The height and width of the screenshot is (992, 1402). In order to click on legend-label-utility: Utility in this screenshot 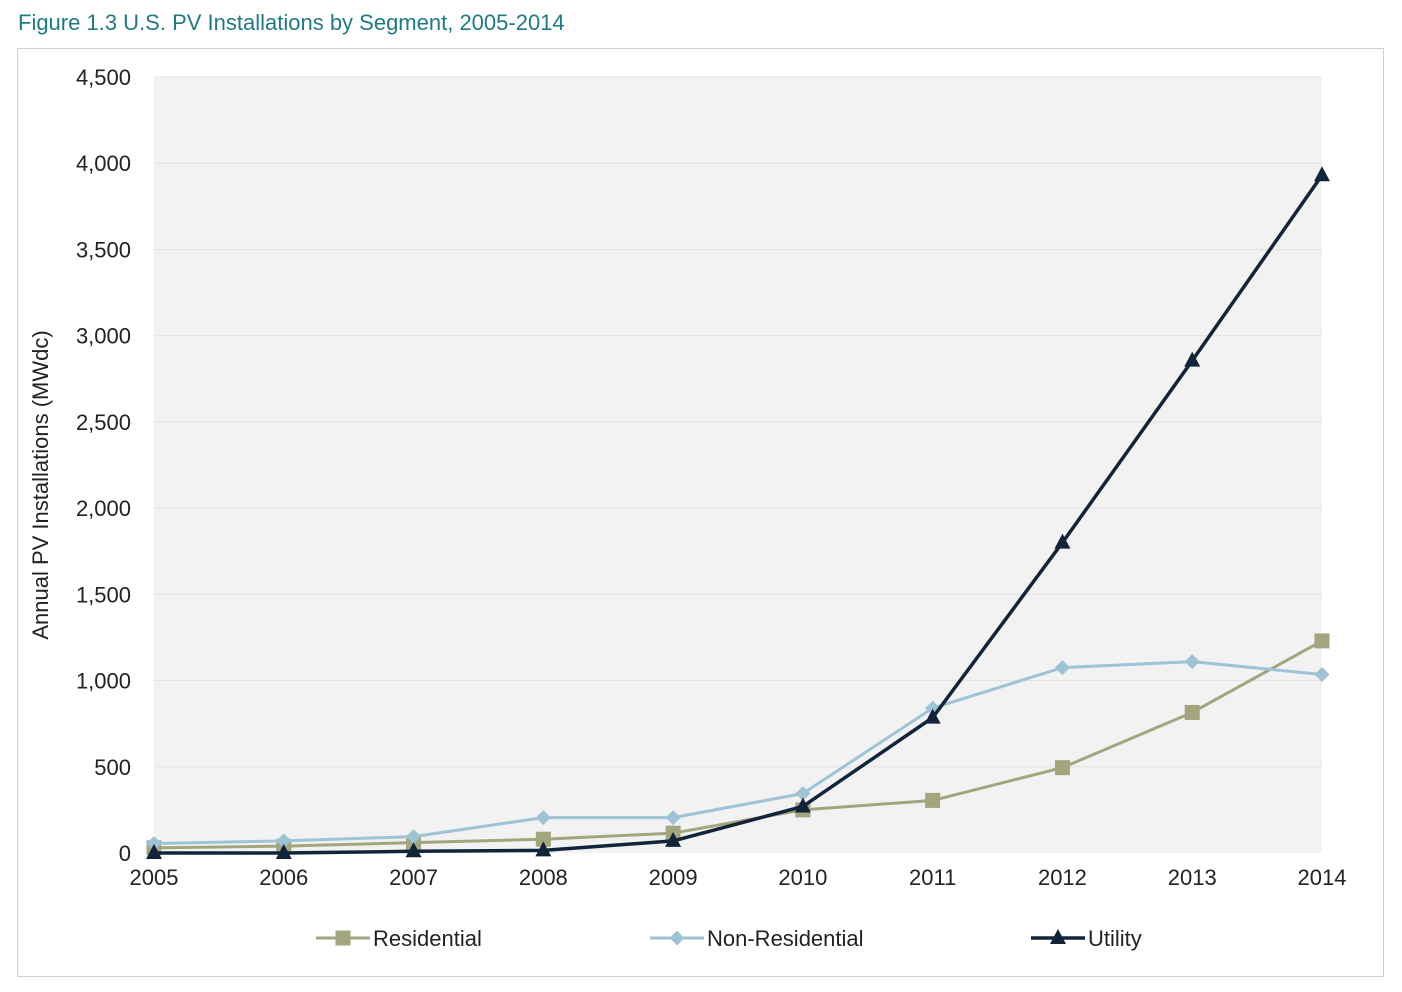, I will do `click(1115, 938)`.